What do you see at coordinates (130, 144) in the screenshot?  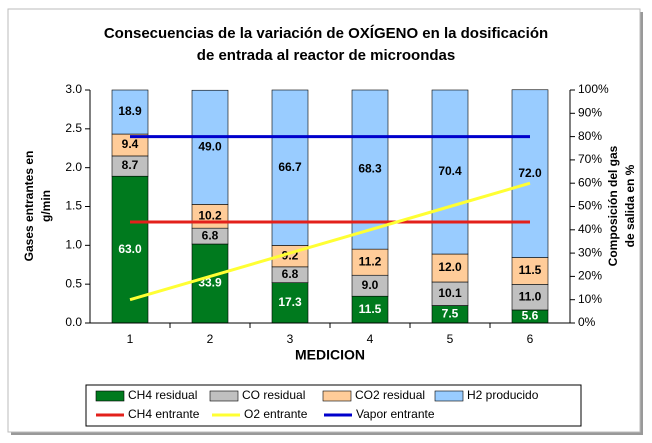 I see `data-label: 9.4` at bounding box center [130, 144].